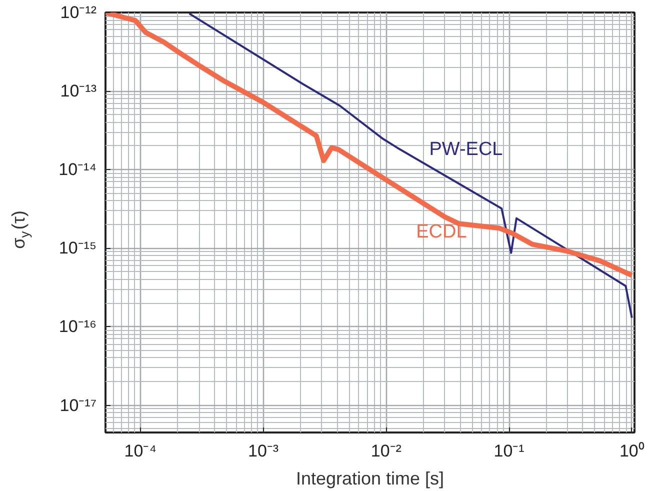 This screenshot has height=491, width=654. What do you see at coordinates (386, 451) in the screenshot?
I see `x-tick-label: 10⁻²` at bounding box center [386, 451].